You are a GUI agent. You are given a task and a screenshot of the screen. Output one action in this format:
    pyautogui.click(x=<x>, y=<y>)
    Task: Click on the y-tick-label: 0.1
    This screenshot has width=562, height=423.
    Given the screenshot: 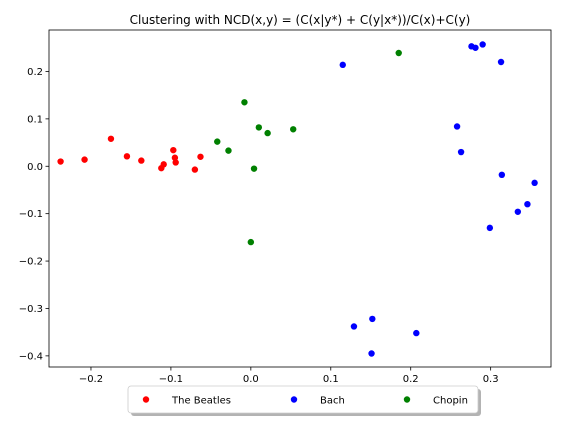 What is the action you would take?
    pyautogui.click(x=35, y=119)
    